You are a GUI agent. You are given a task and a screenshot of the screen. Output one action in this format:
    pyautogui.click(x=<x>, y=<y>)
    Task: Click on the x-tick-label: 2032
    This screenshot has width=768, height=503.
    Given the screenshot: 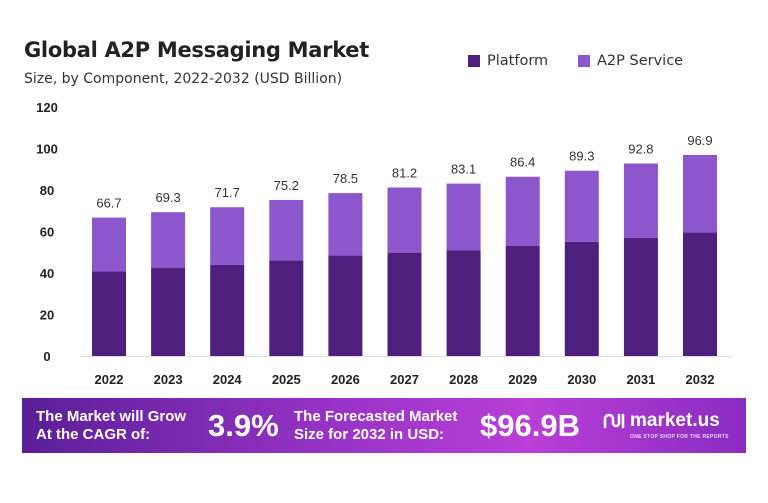 What is the action you would take?
    pyautogui.click(x=700, y=379)
    